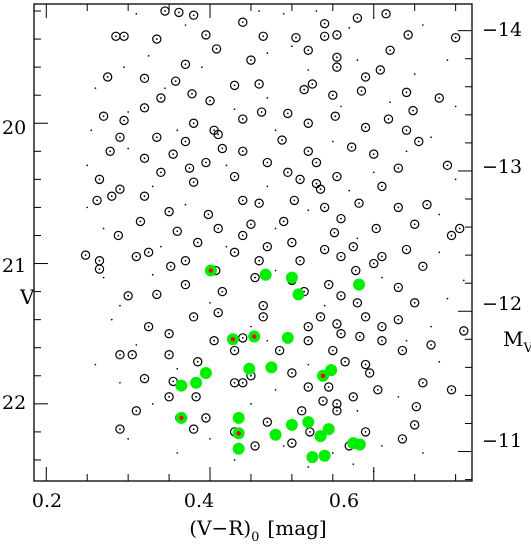 The height and width of the screenshot is (549, 531). I want to click on data-point-green, so click(265, 274).